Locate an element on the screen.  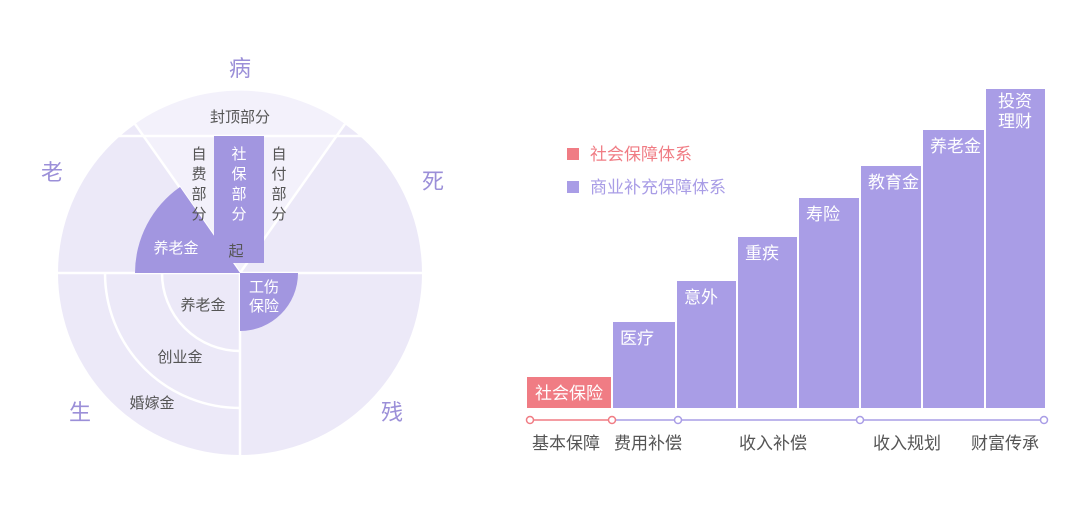
legend-social-swatch is located at coordinates (573, 154).